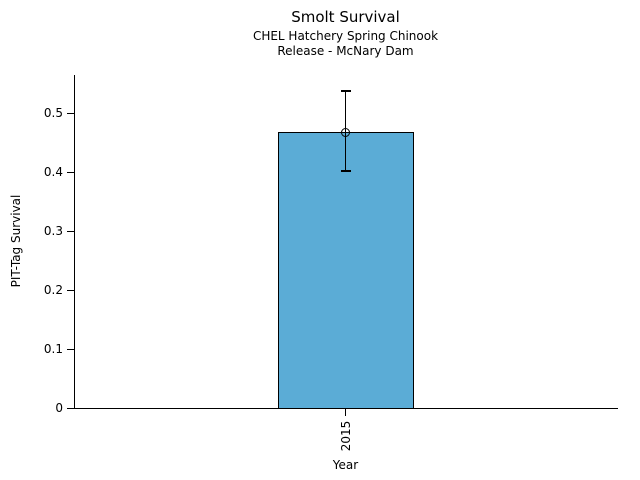 The width and height of the screenshot is (640, 480). What do you see at coordinates (345, 51) in the screenshot?
I see `chart-subtitle-line2: Release - McNary Dam` at bounding box center [345, 51].